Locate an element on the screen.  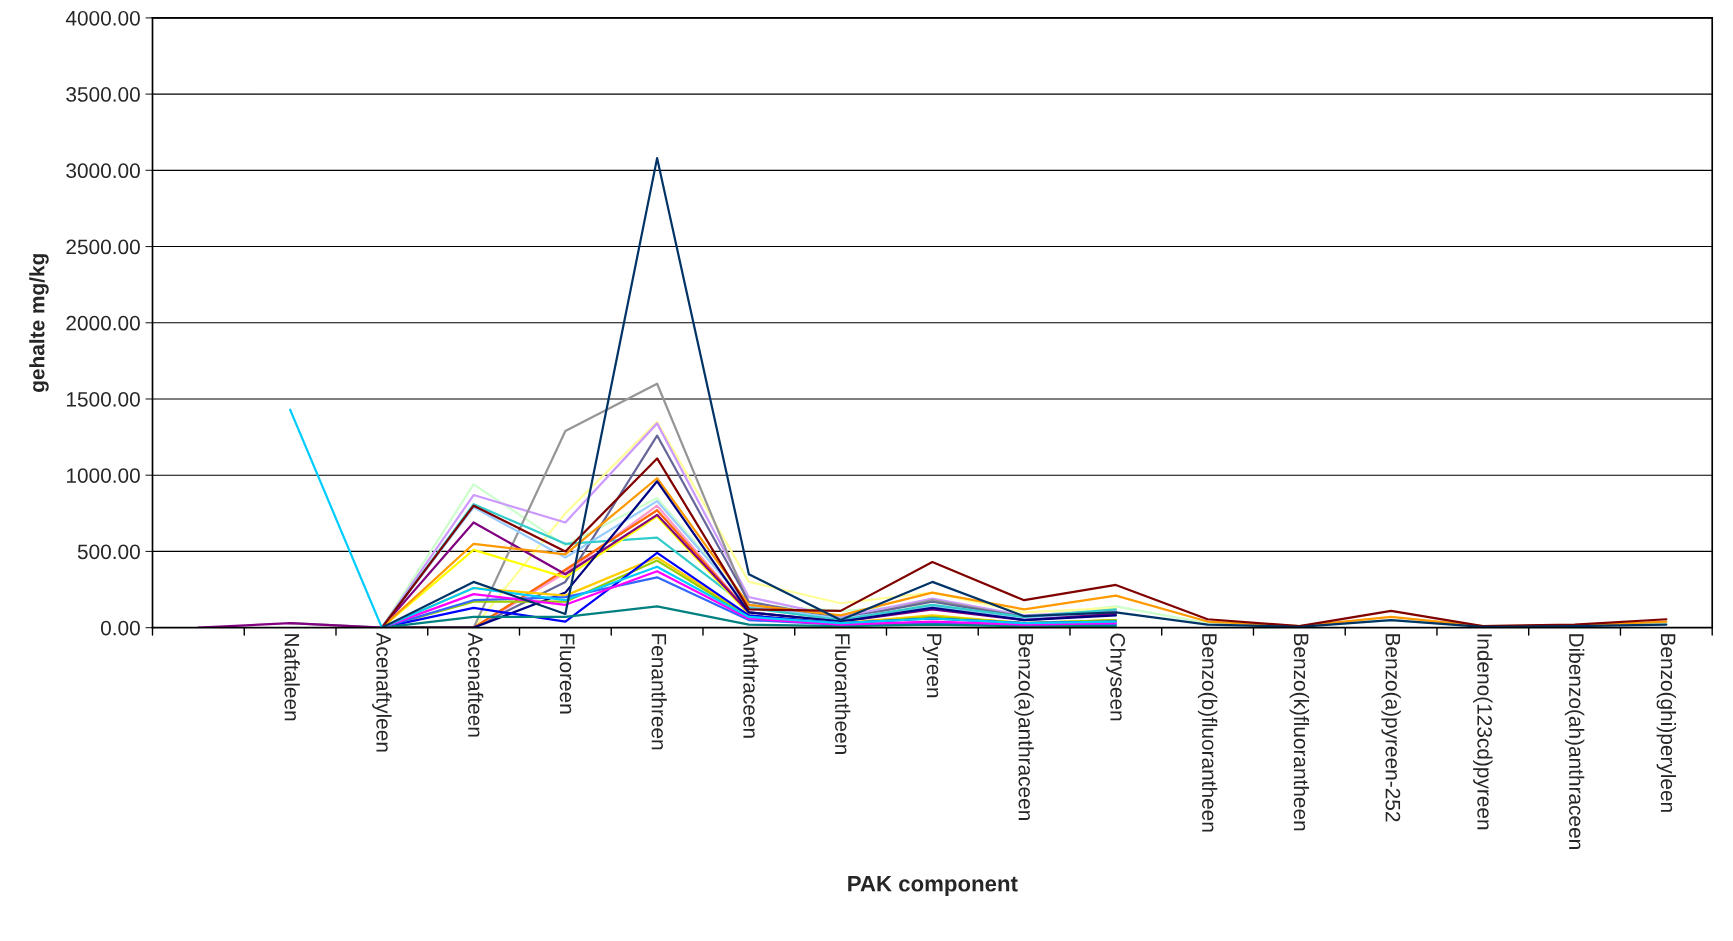
x-tick-label: Anthraceen is located at coordinates (751, 685).